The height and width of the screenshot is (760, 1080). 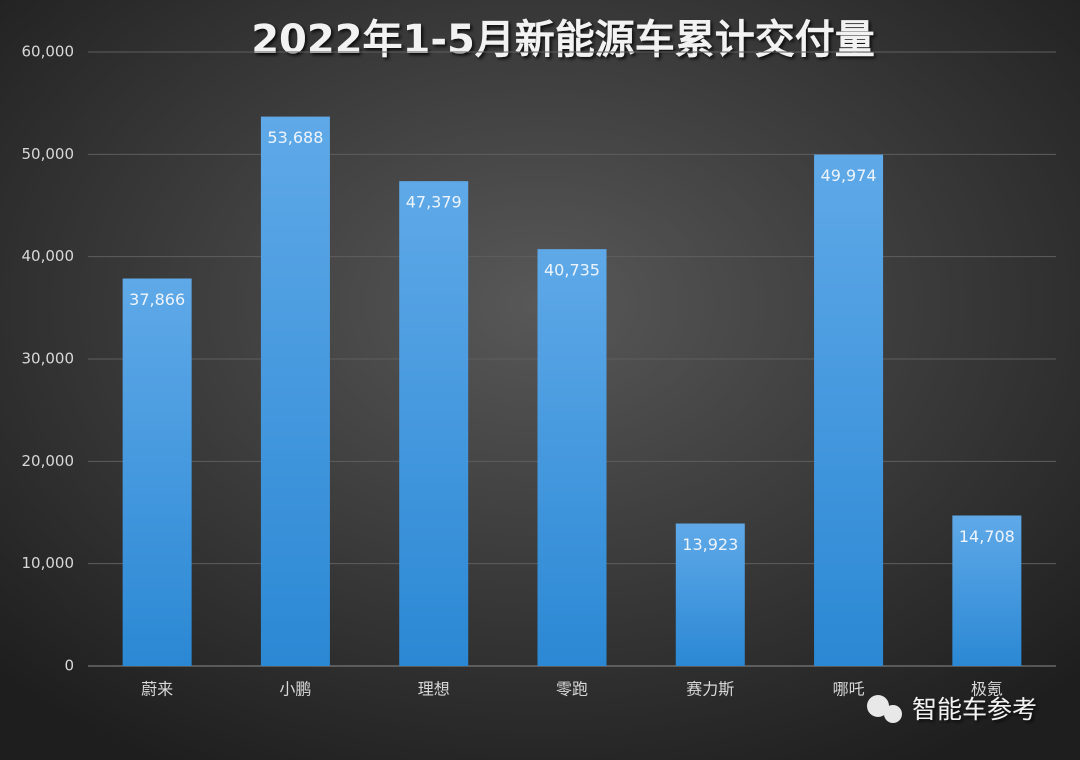 What do you see at coordinates (48, 154) in the screenshot?
I see `y-tick-label: 50,000` at bounding box center [48, 154].